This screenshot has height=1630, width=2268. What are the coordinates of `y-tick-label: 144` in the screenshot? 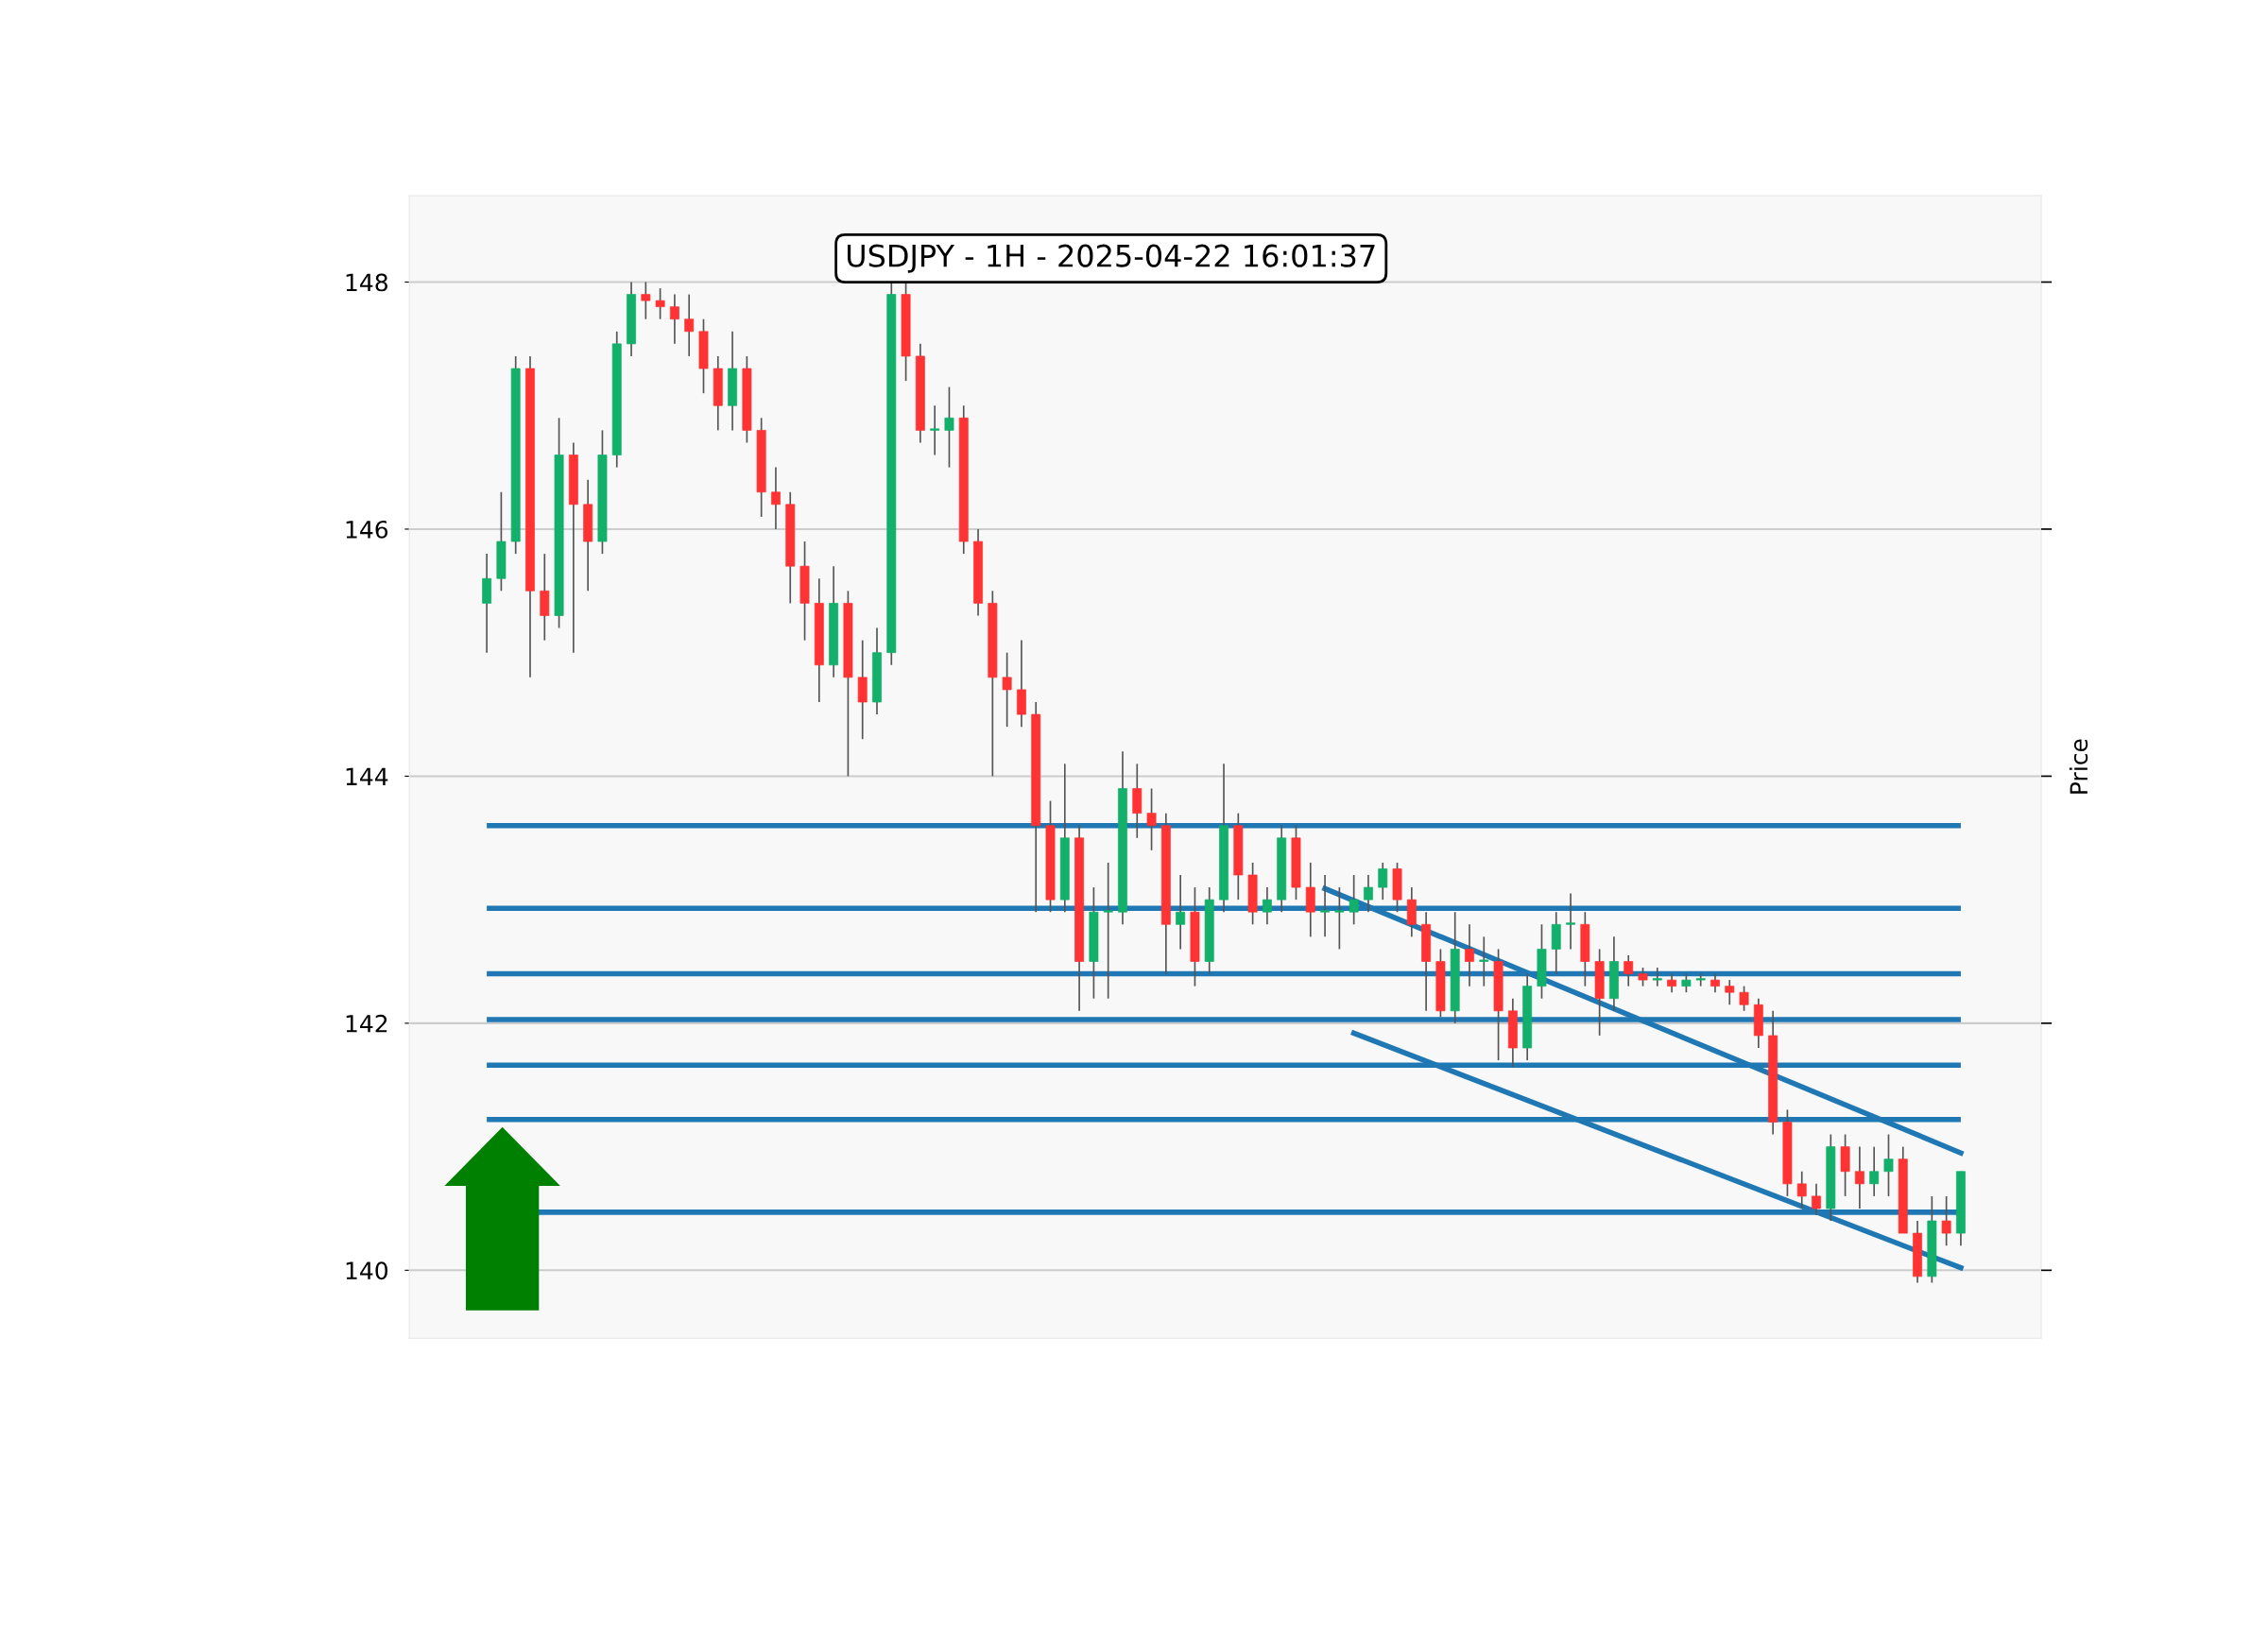 It's located at (367, 776).